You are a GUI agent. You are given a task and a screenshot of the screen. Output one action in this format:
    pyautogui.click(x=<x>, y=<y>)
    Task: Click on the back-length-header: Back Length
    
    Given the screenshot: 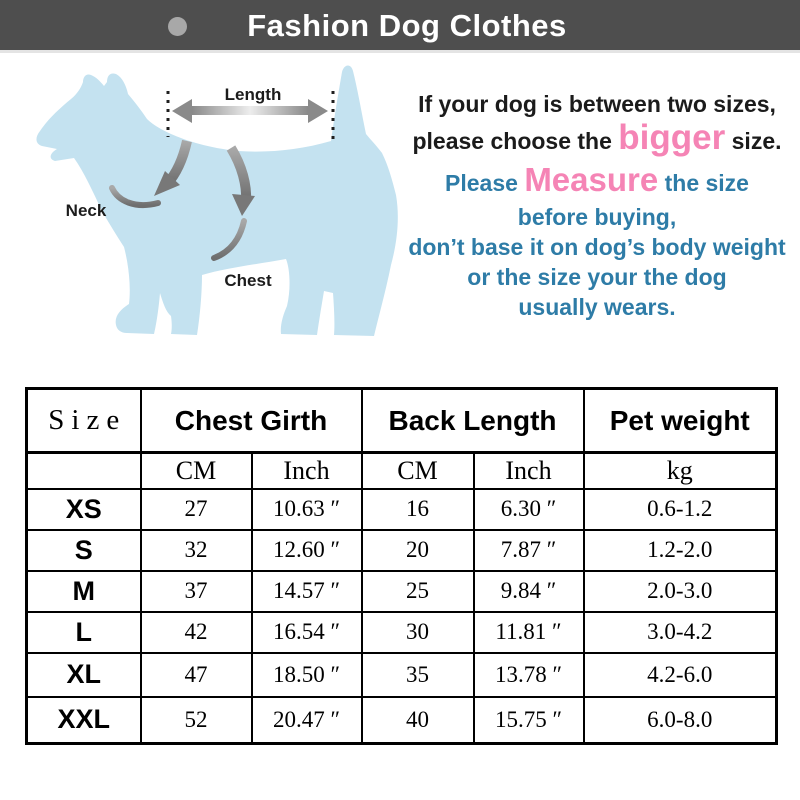 What is the action you would take?
    pyautogui.click(x=472, y=420)
    